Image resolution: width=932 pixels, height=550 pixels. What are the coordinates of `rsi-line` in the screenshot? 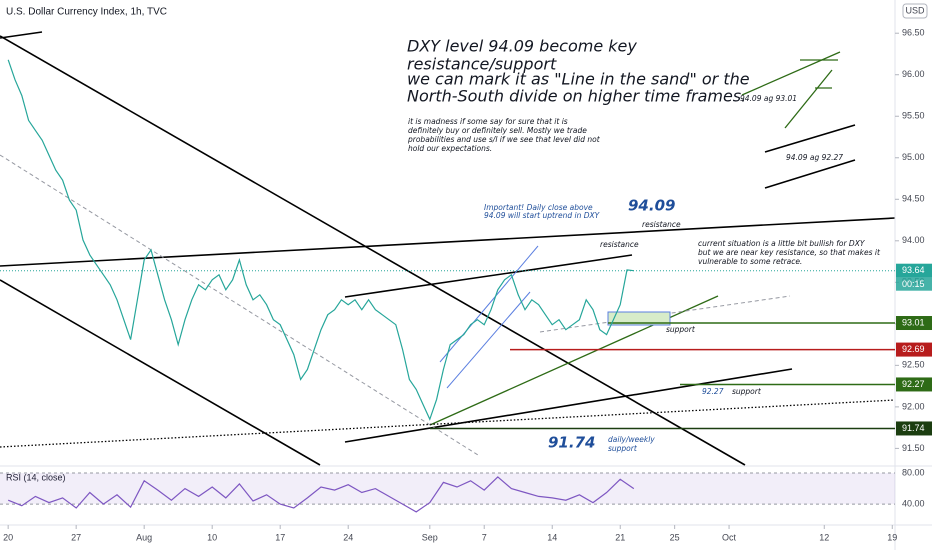 It's located at (321, 494).